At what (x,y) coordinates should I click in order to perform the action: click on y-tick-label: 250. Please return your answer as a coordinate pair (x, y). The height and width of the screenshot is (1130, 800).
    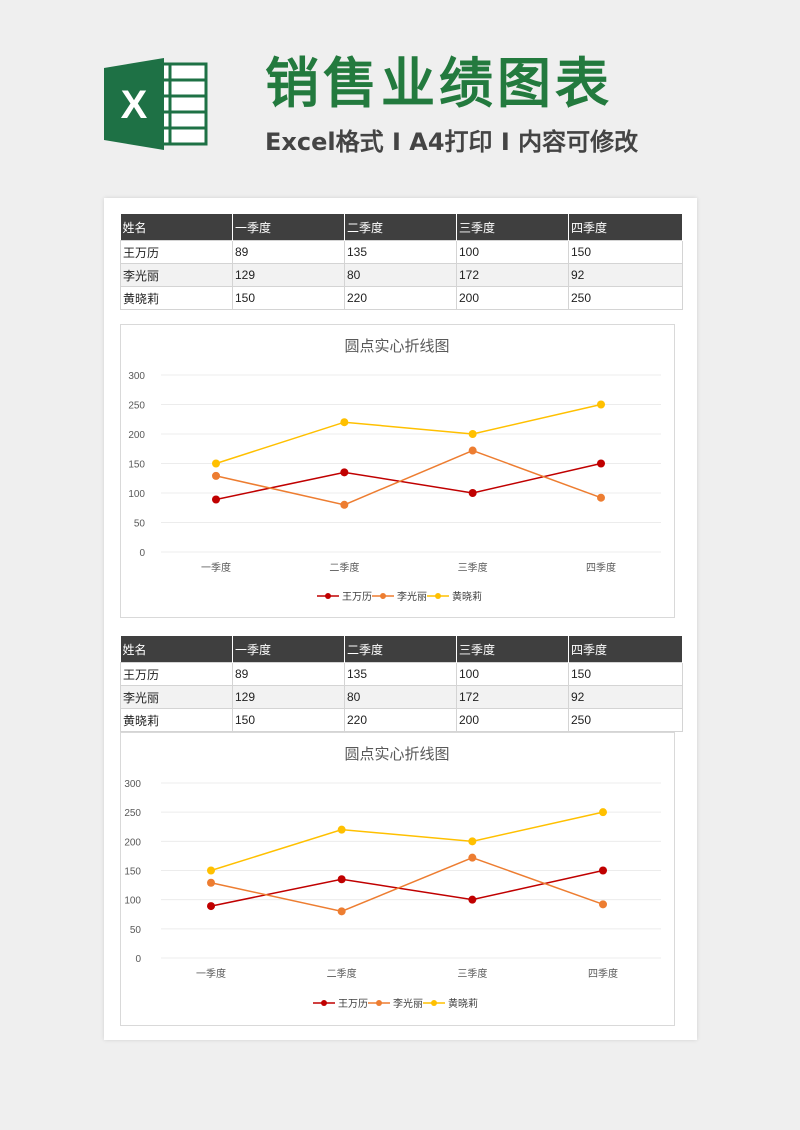
    Looking at the image, I should click on (136, 406).